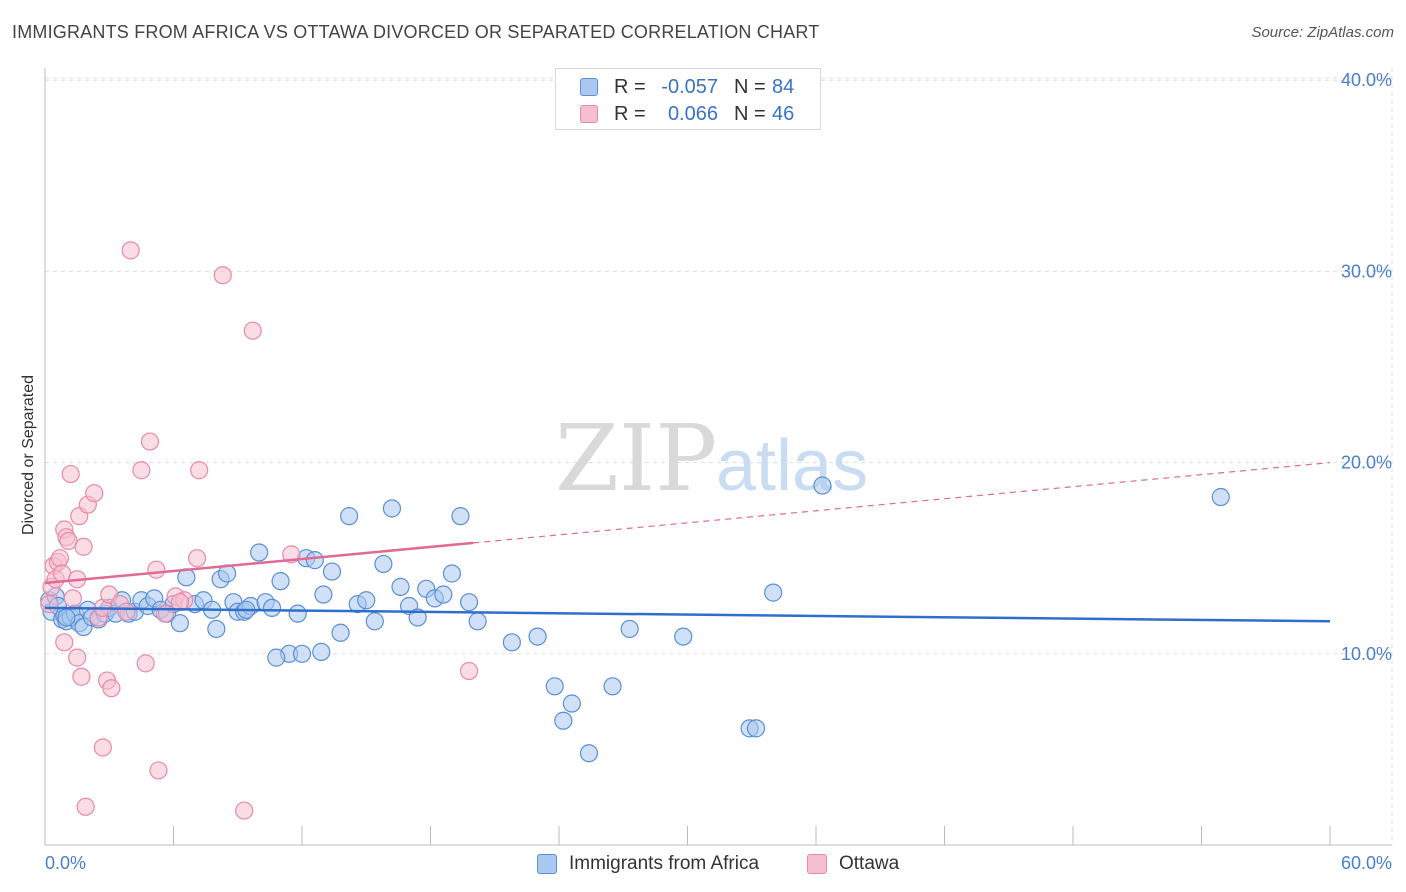  What do you see at coordinates (1366, 271) in the screenshot?
I see `y-tick-label: 30.0%` at bounding box center [1366, 271].